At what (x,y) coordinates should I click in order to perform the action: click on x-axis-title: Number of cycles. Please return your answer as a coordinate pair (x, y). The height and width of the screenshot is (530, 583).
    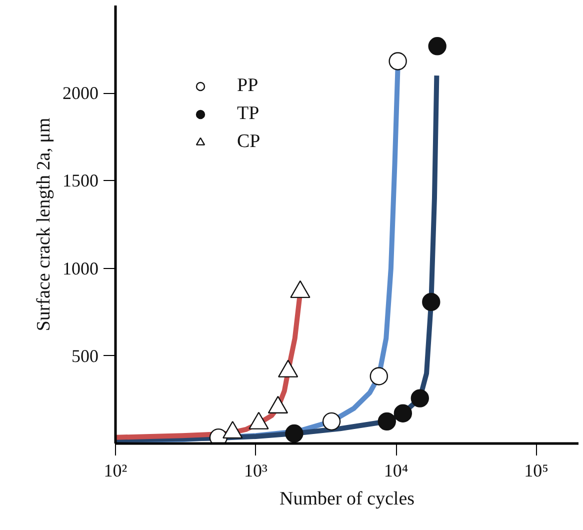
    Looking at the image, I should click on (347, 499).